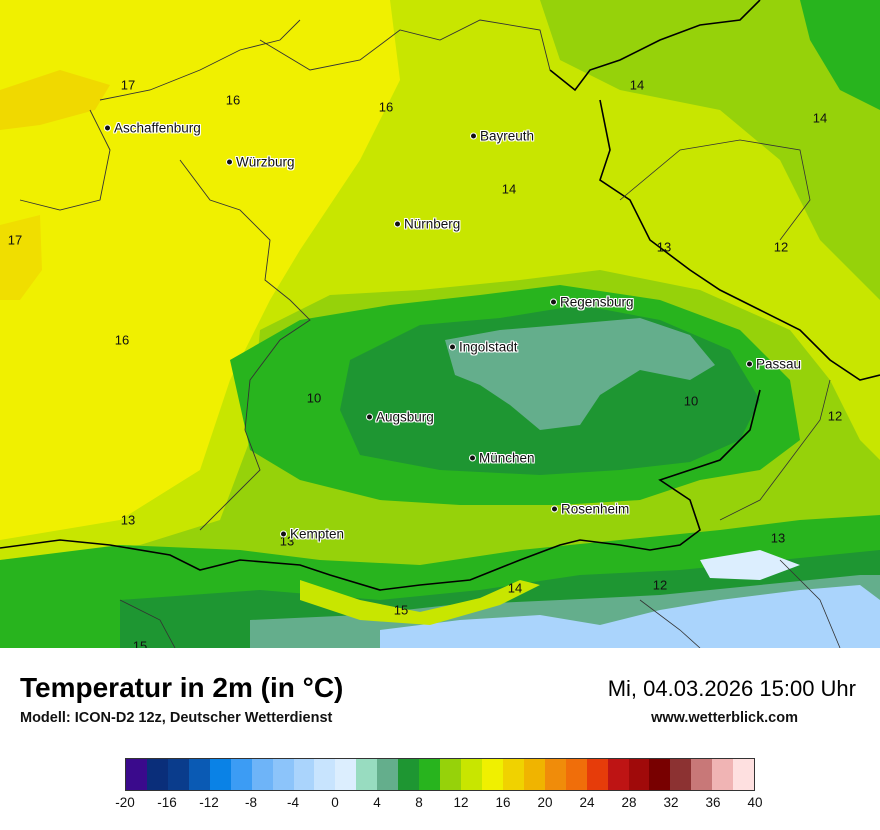 The image size is (880, 830). I want to click on city-label: Würzburg, so click(265, 162).